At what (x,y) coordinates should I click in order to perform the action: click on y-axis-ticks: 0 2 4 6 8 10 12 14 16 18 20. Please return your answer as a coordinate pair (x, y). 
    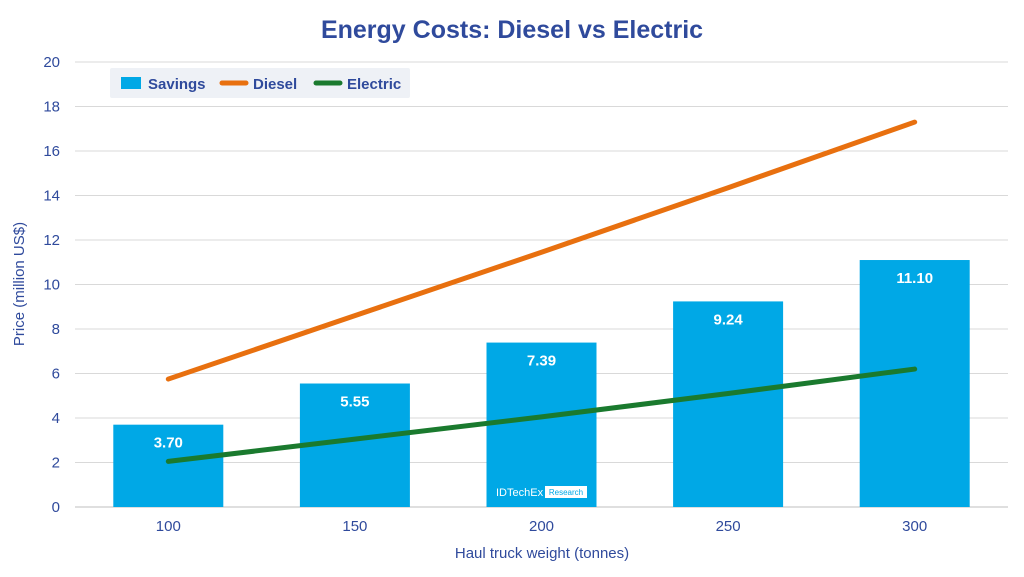
    Looking at the image, I should click on (51, 285).